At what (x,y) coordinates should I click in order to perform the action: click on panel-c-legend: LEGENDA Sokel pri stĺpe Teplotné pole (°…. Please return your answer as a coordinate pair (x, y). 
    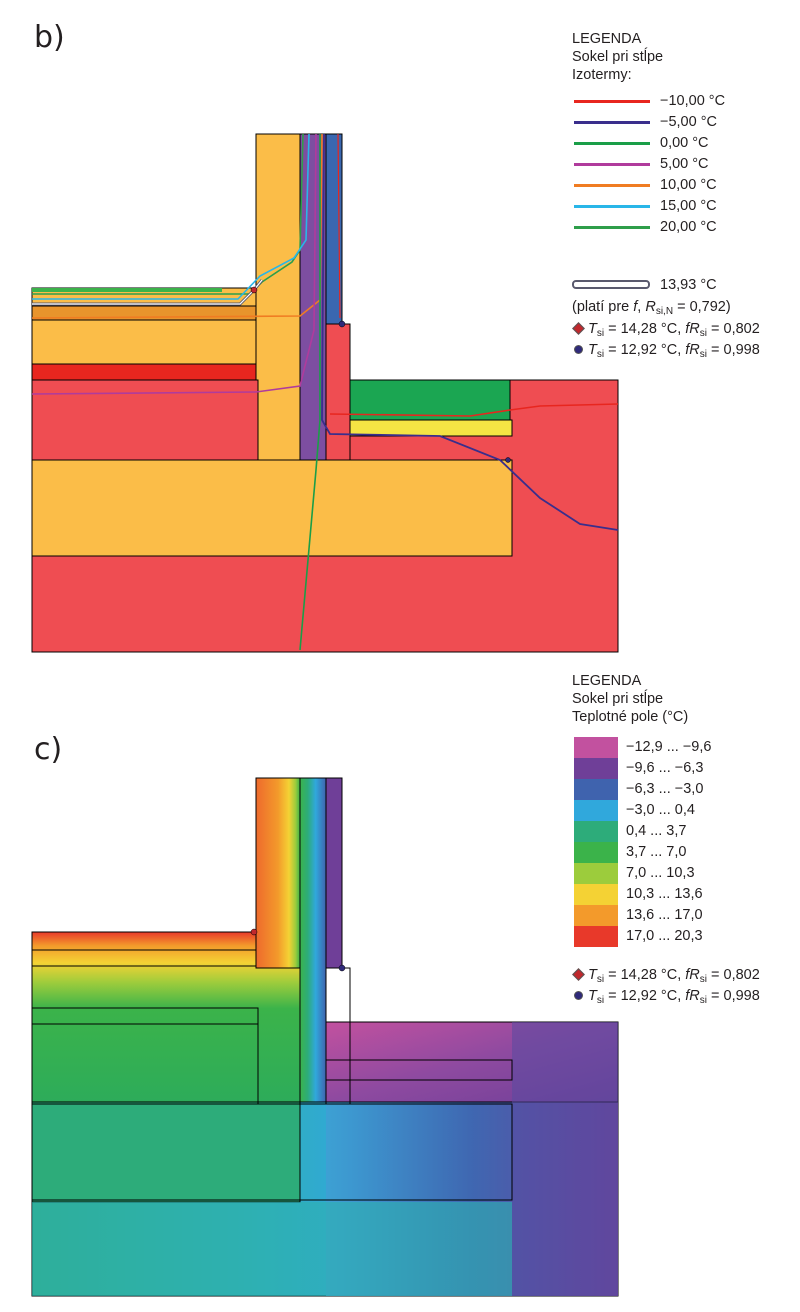
    Looking at the image, I should click on (686, 842).